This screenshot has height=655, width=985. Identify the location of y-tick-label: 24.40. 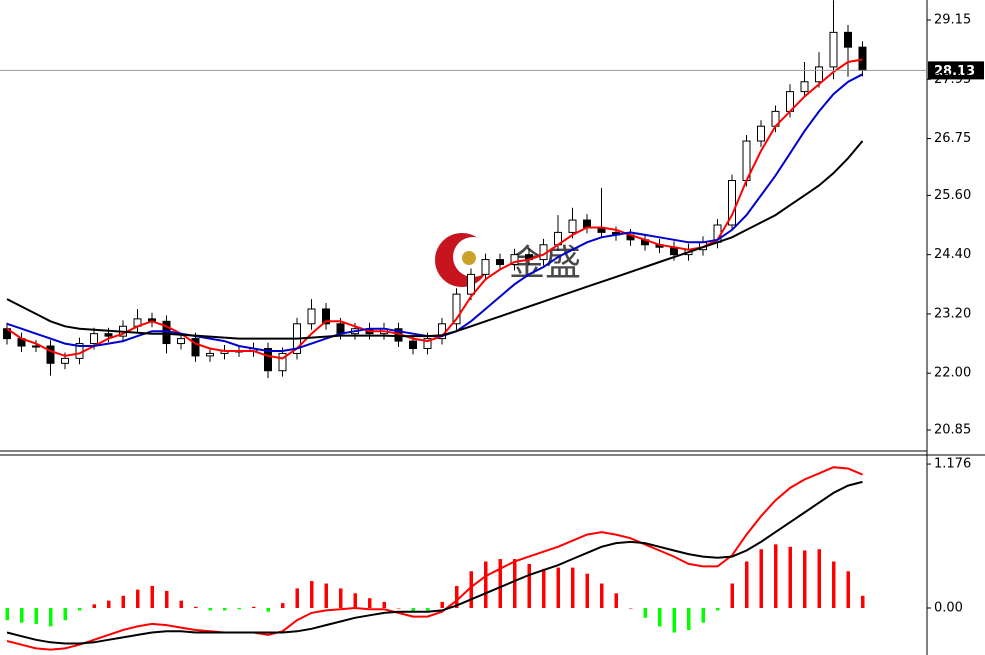
(952, 254).